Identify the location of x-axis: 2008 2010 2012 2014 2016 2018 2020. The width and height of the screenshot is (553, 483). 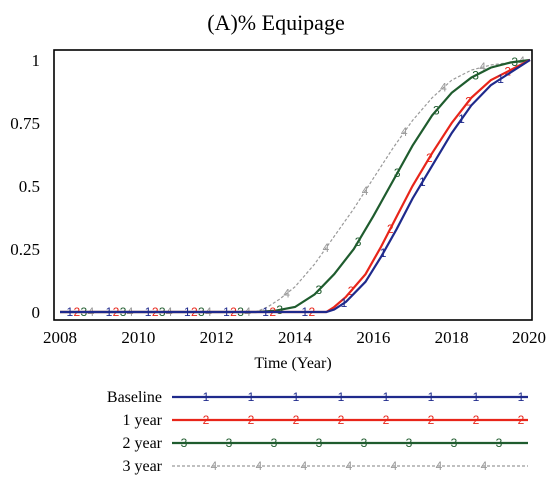
(294, 337).